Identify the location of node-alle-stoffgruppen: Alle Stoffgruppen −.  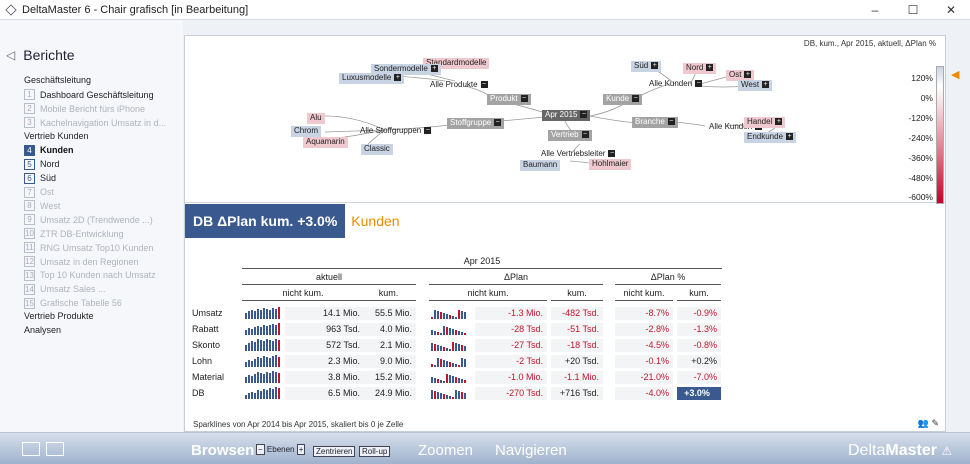
(396, 130).